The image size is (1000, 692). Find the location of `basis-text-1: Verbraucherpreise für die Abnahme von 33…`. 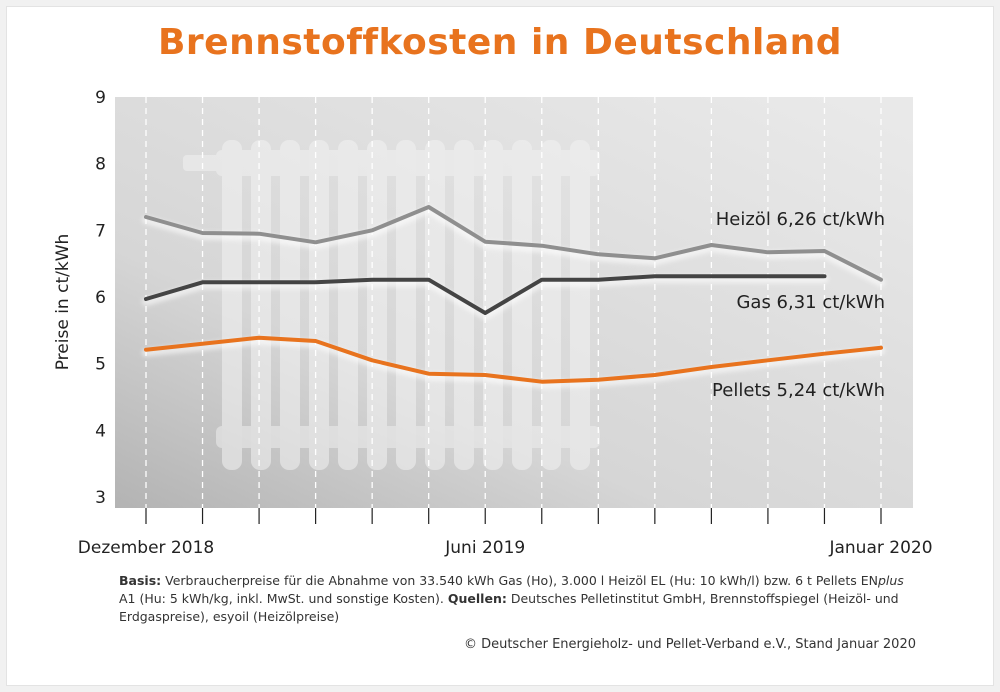

basis-text-1: Verbraucherpreise für die Abnahme von 33… is located at coordinates (521, 580).